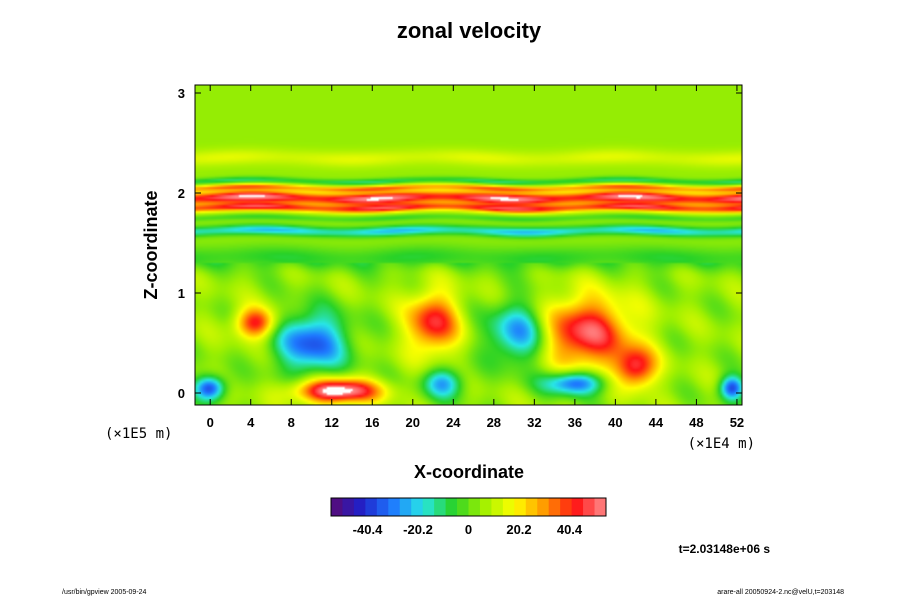  What do you see at coordinates (418, 529) in the screenshot?
I see `colorbar-tick-label: -20.2` at bounding box center [418, 529].